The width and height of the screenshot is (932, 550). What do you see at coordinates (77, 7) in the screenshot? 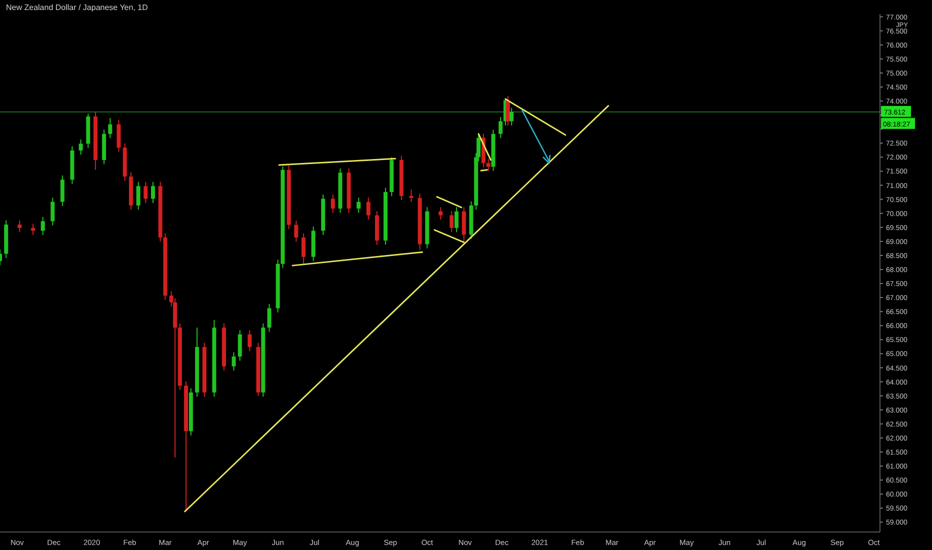
I see `chart-title: New Zealand Dollar / Japanese Yen, 1D` at bounding box center [77, 7].